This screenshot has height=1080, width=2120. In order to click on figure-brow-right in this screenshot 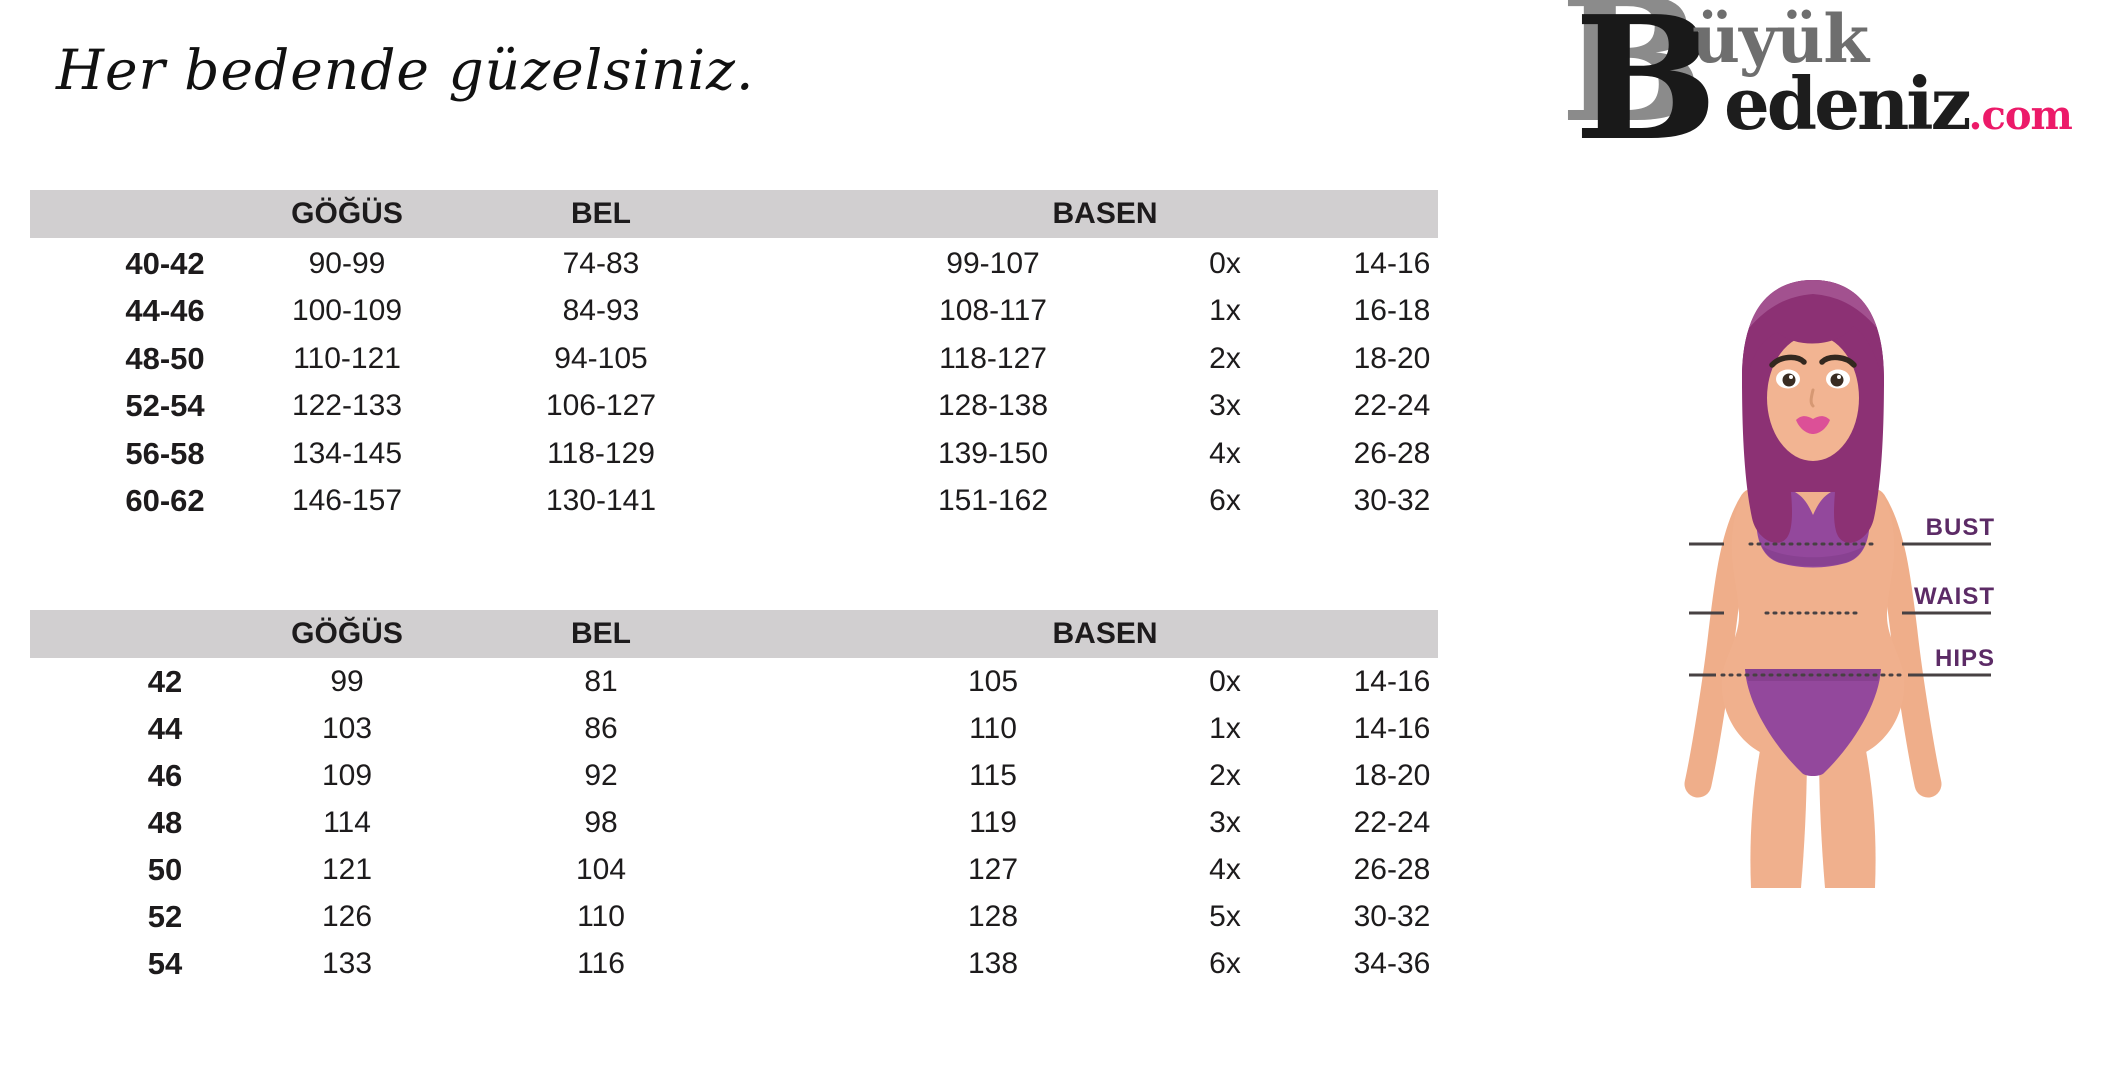, I will do `click(1838, 361)`.